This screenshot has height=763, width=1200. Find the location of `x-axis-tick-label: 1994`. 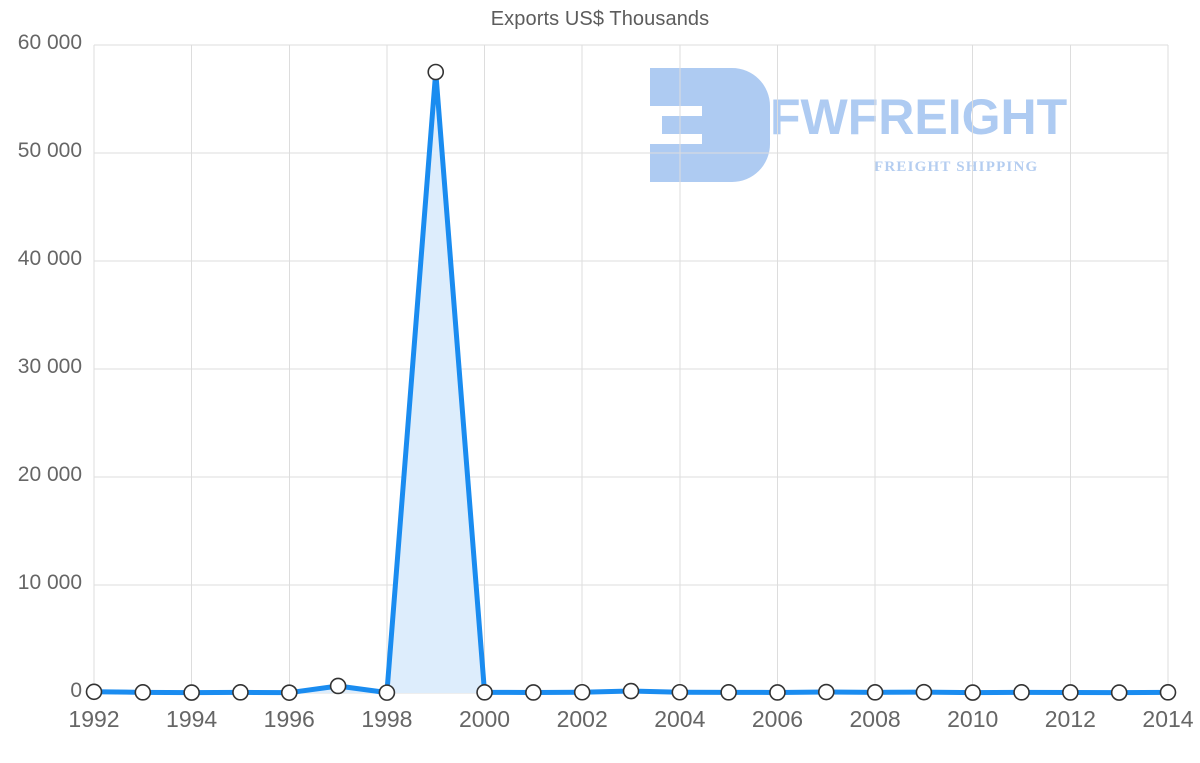

x-axis-tick-label: 1994 is located at coordinates (192, 719).